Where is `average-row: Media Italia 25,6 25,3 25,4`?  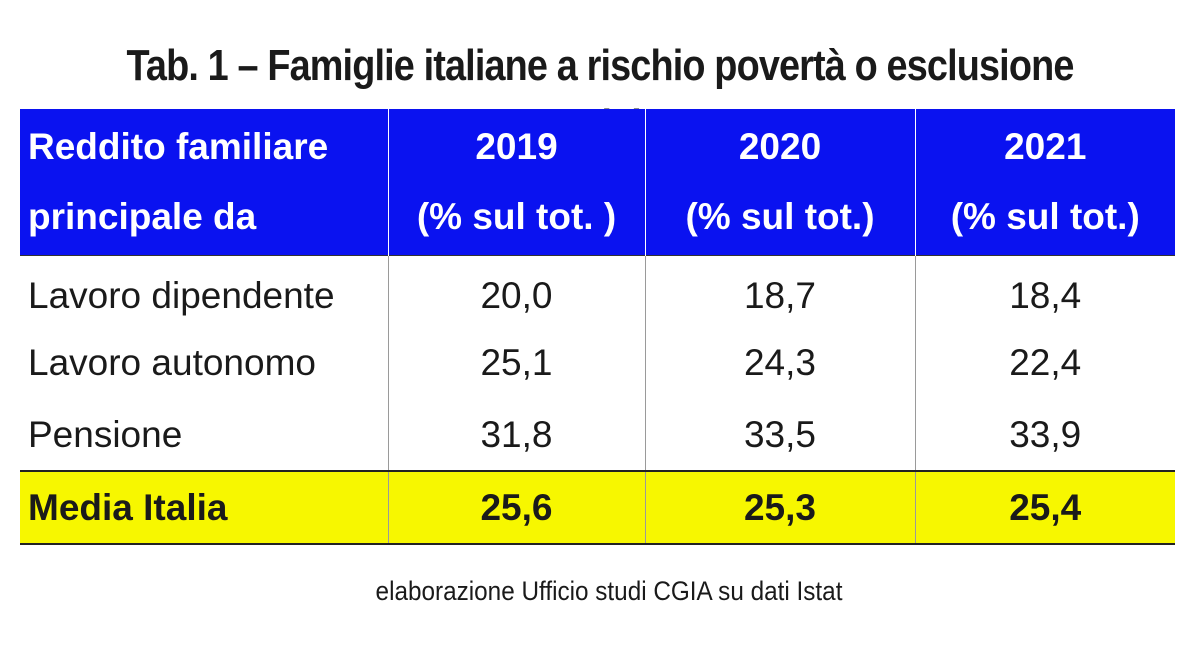 average-row: Media Italia 25,6 25,3 25,4 is located at coordinates (597, 507).